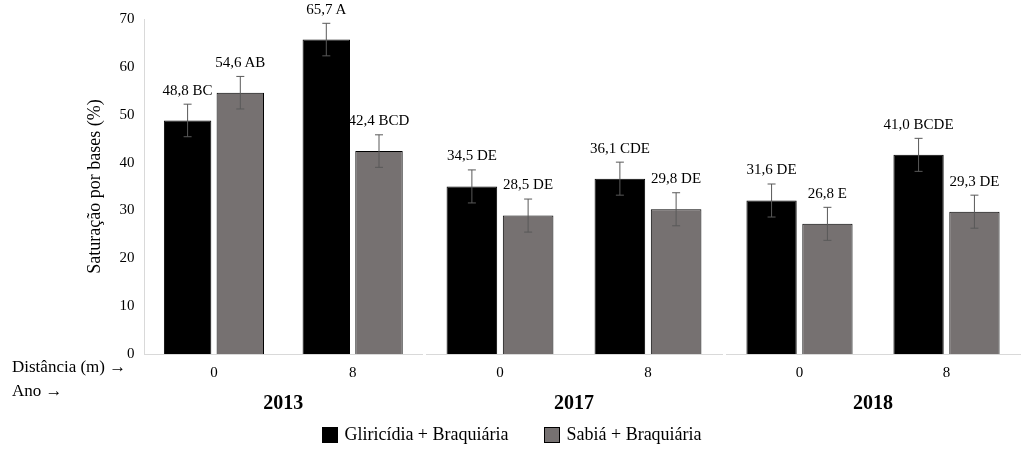 The image size is (1024, 454). What do you see at coordinates (619, 147) in the screenshot?
I see `data-label: 36,1 CDE` at bounding box center [619, 147].